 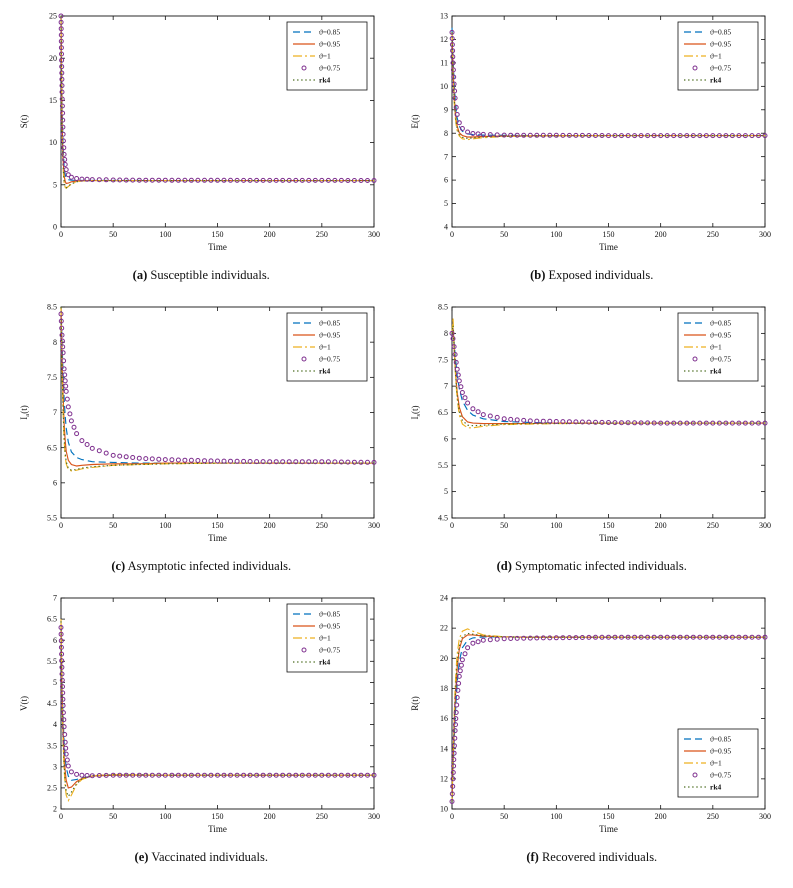 What do you see at coordinates (532, 857) in the screenshot?
I see `caption-tag: (f)` at bounding box center [532, 857].